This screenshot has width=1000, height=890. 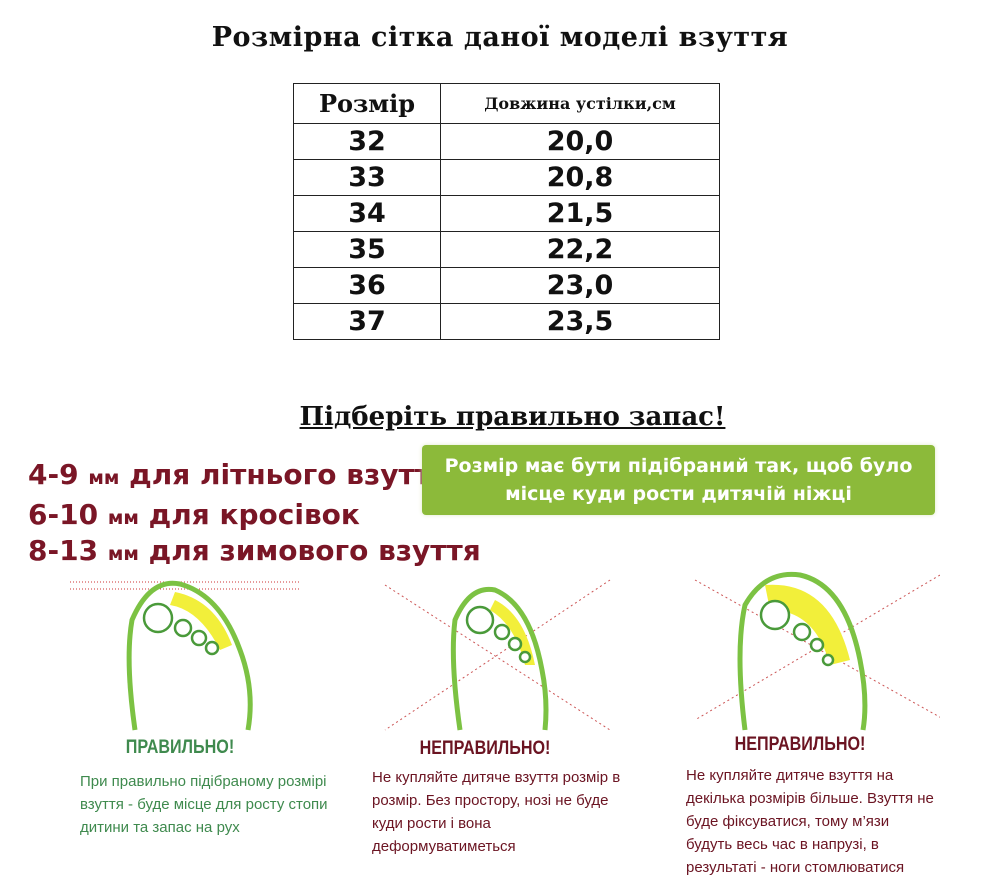 I want to click on table-row: 37 23,5, so click(x=506, y=321).